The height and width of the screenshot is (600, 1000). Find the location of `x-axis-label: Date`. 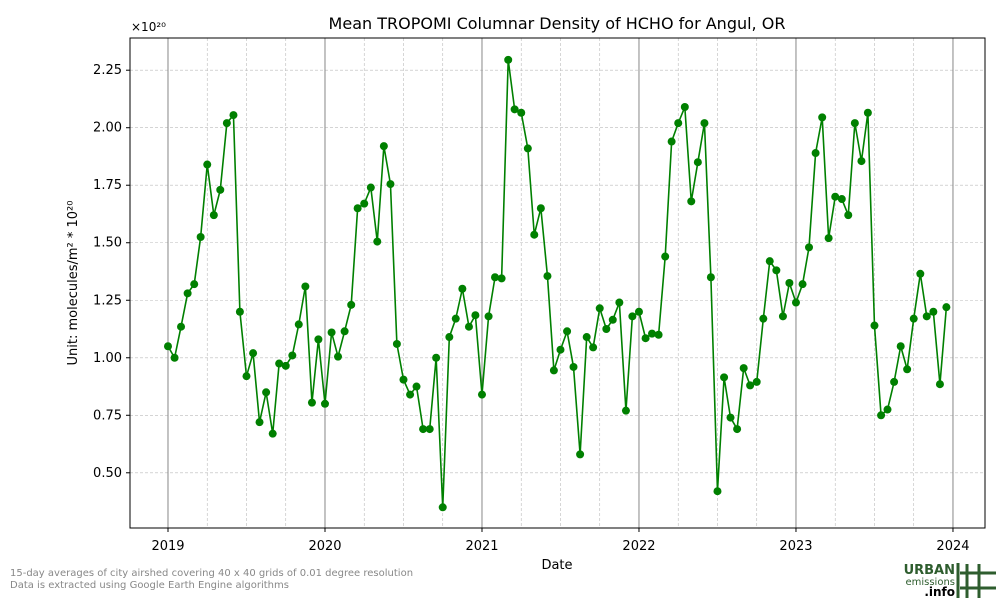

x-axis-label: Date is located at coordinates (556, 565).